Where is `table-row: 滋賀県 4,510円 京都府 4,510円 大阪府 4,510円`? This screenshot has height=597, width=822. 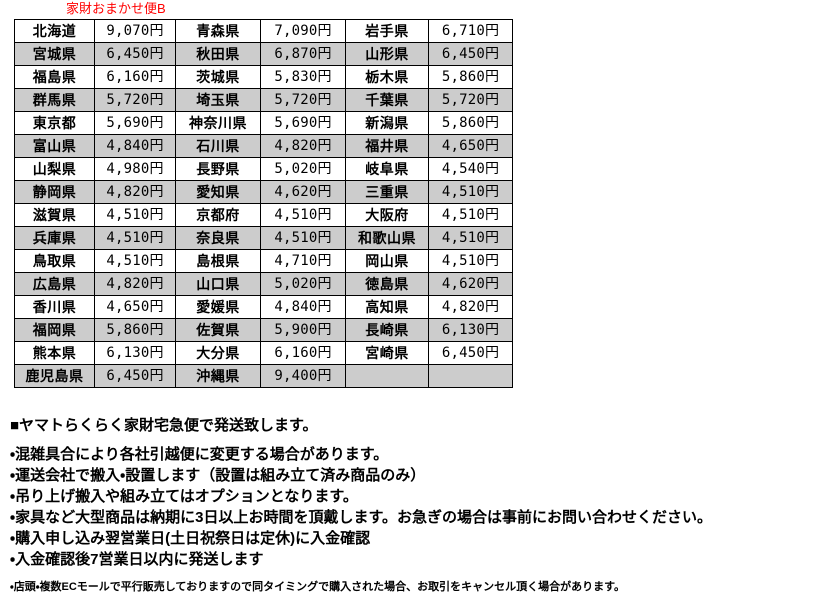
table-row: 滋賀県 4,510円 京都府 4,510円 大阪府 4,510円 is located at coordinates (263, 215).